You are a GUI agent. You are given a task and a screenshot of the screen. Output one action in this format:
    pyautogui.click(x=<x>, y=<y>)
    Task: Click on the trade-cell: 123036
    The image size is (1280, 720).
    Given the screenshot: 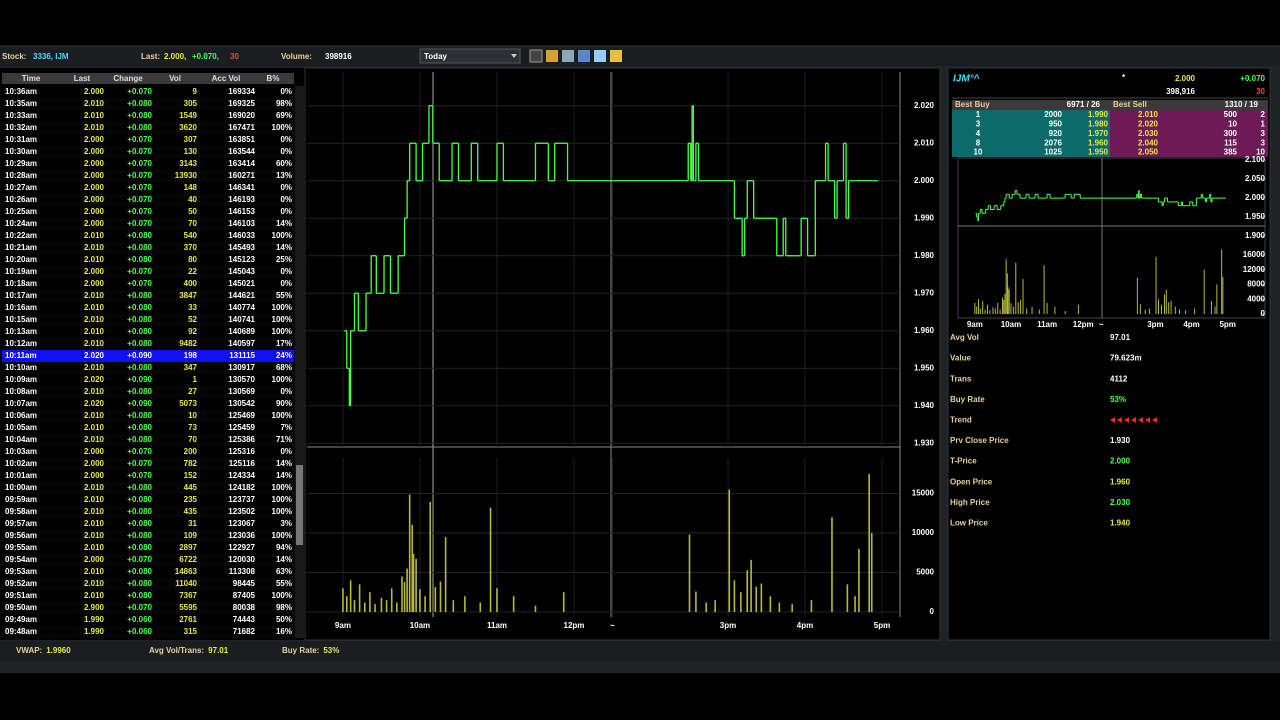 What is the action you would take?
    pyautogui.click(x=241, y=535)
    